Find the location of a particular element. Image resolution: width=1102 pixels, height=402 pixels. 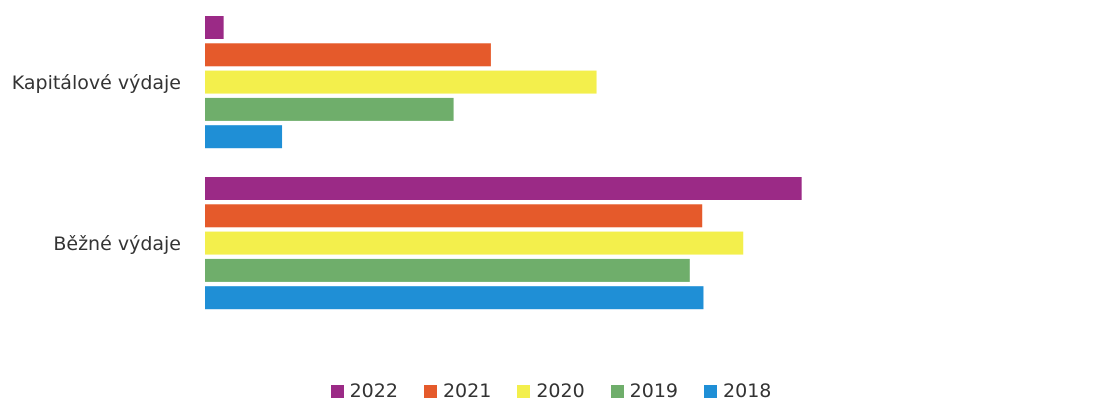

bar-2022-bezne is located at coordinates (503, 188).